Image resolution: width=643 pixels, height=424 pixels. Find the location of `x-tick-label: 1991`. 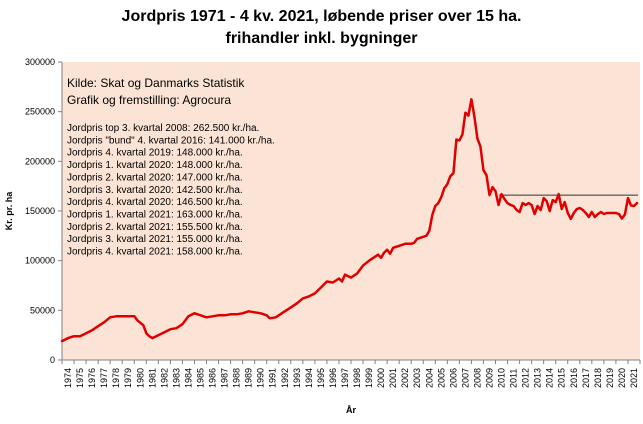

x-tick-label: 1991 is located at coordinates (273, 378).